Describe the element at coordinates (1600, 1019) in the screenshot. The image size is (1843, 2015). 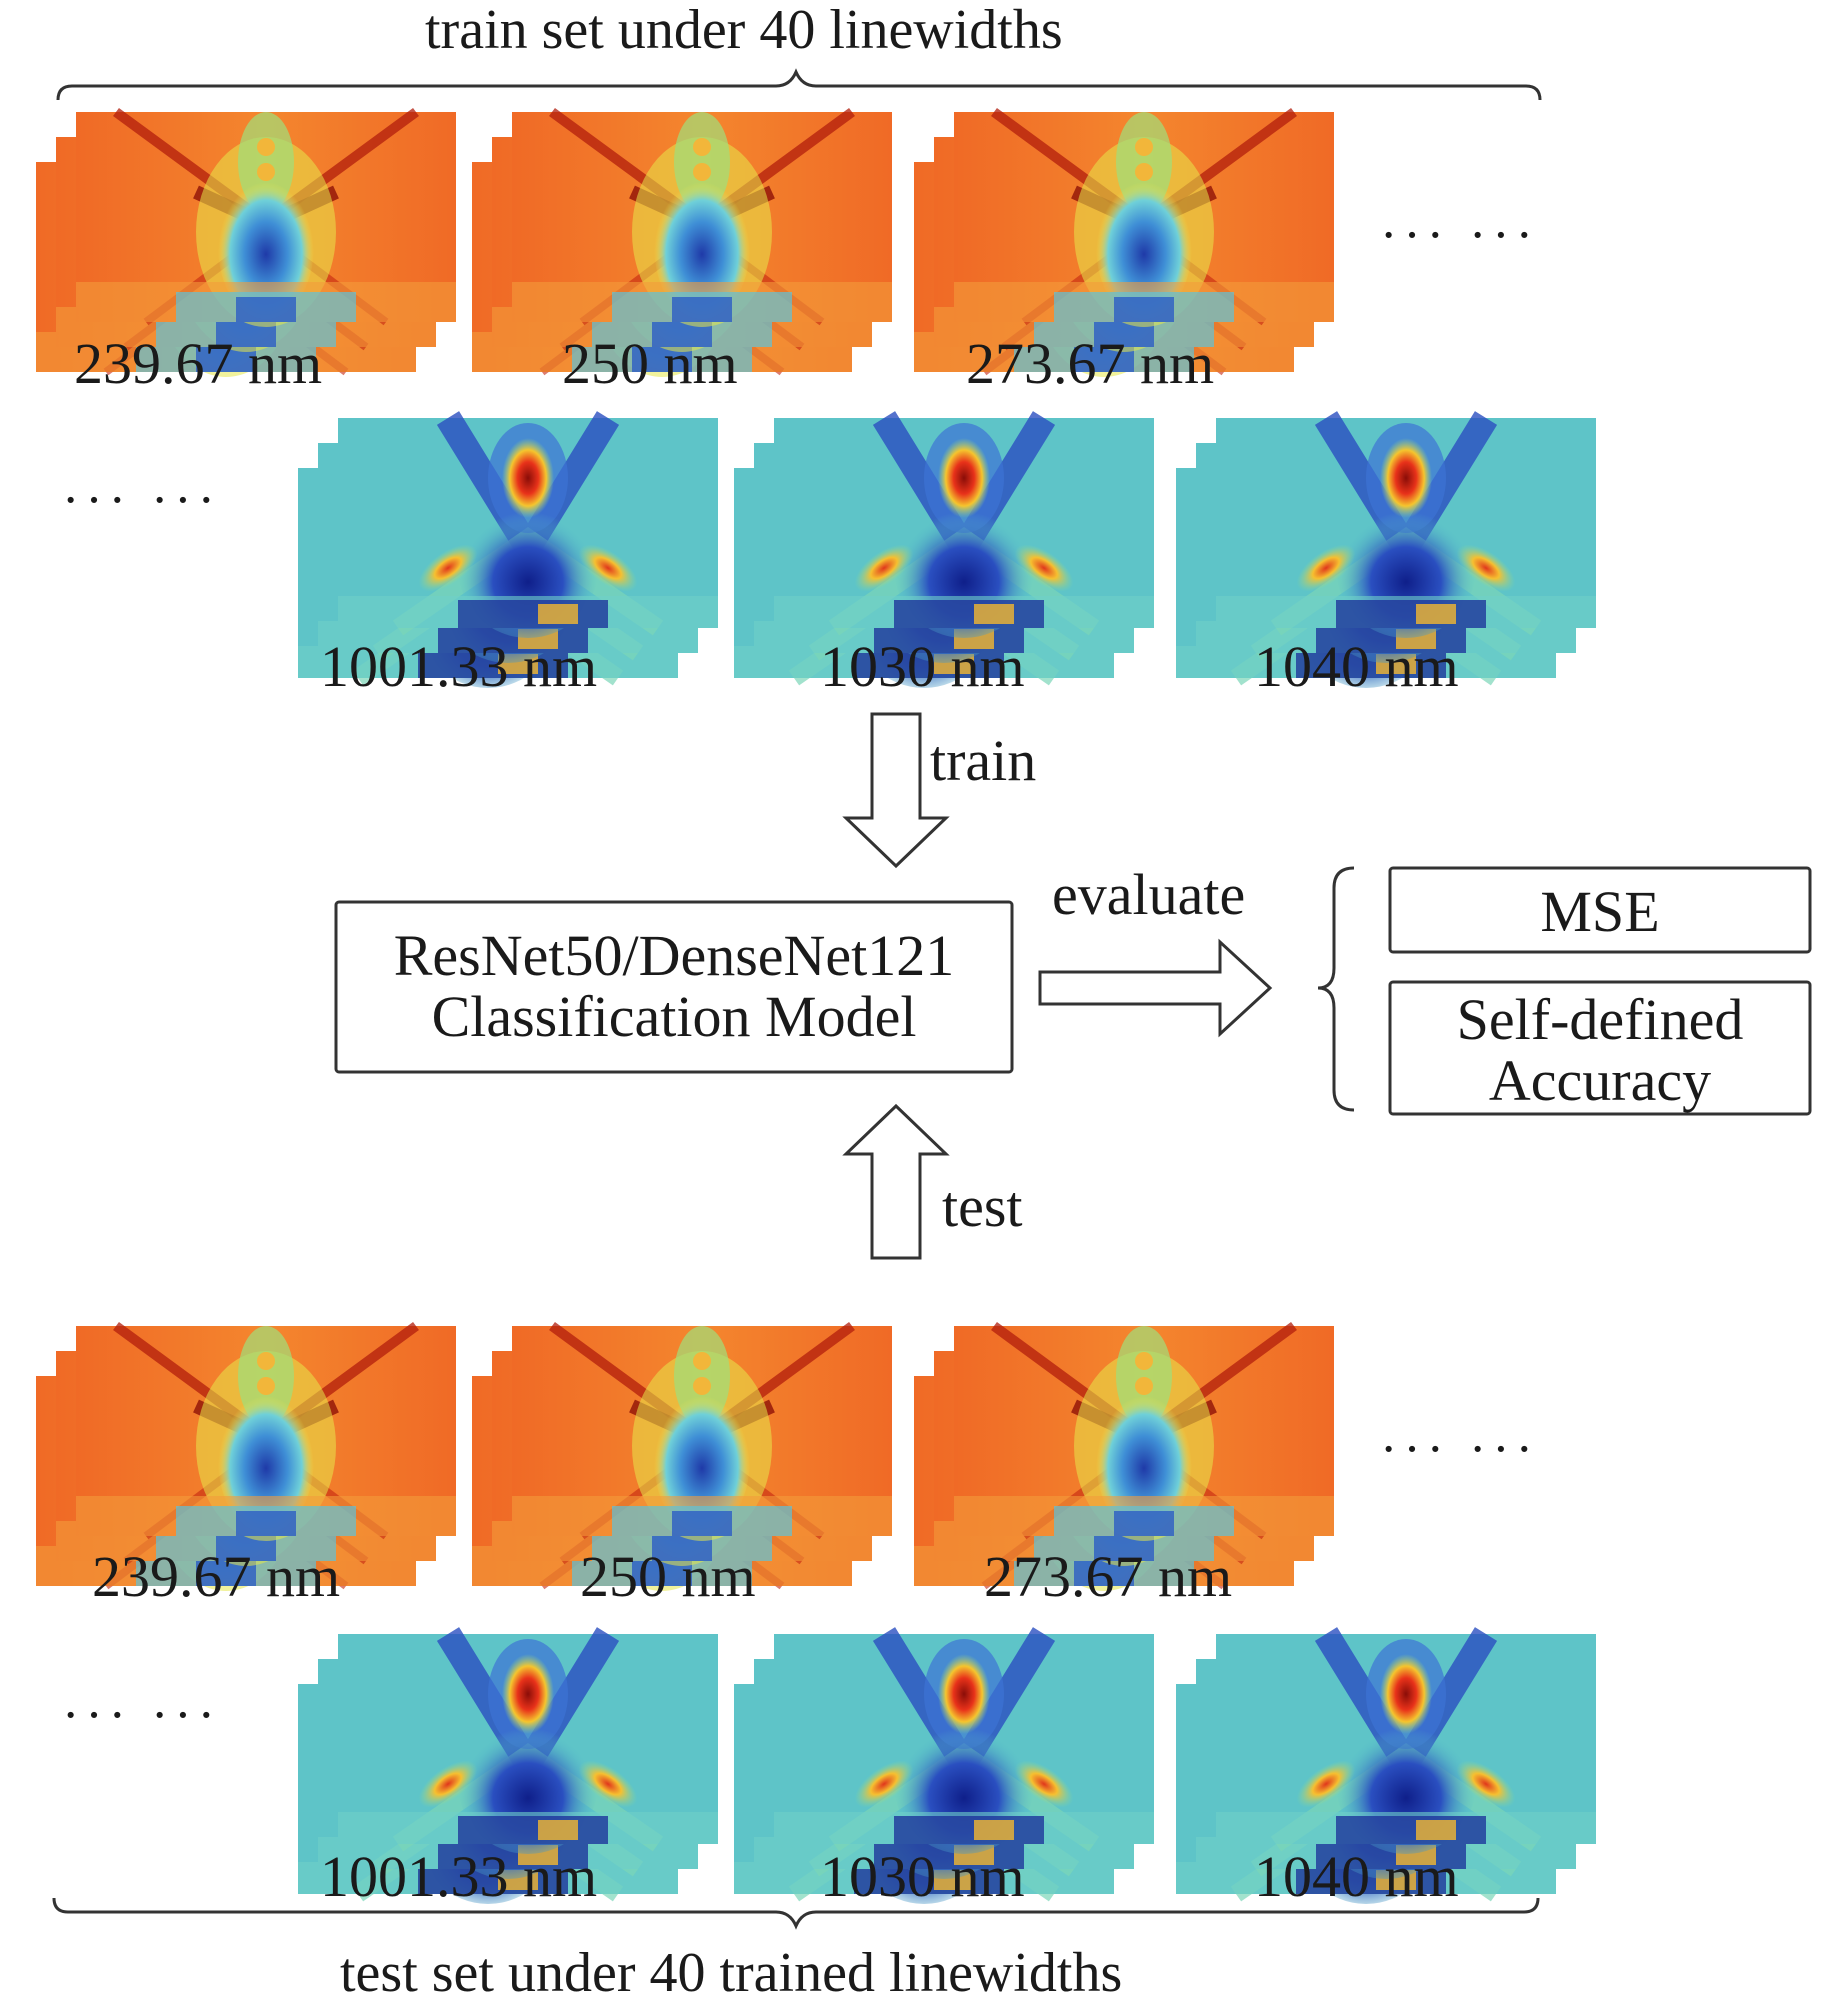
I see `accuracy-line1: Self-defined` at that location.